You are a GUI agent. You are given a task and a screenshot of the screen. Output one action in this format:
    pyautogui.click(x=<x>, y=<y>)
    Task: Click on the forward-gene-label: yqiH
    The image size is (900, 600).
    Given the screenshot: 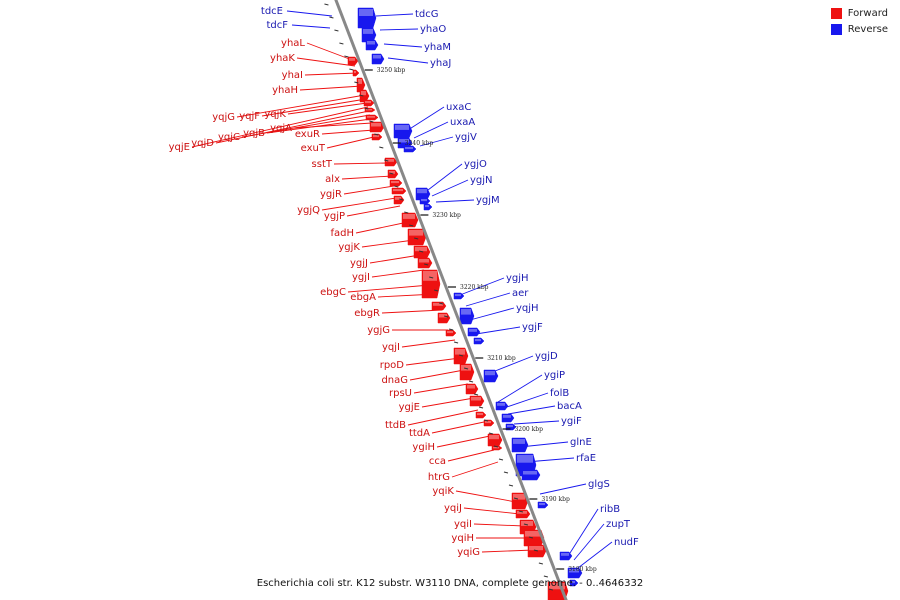 What is the action you would take?
    pyautogui.click(x=462, y=538)
    